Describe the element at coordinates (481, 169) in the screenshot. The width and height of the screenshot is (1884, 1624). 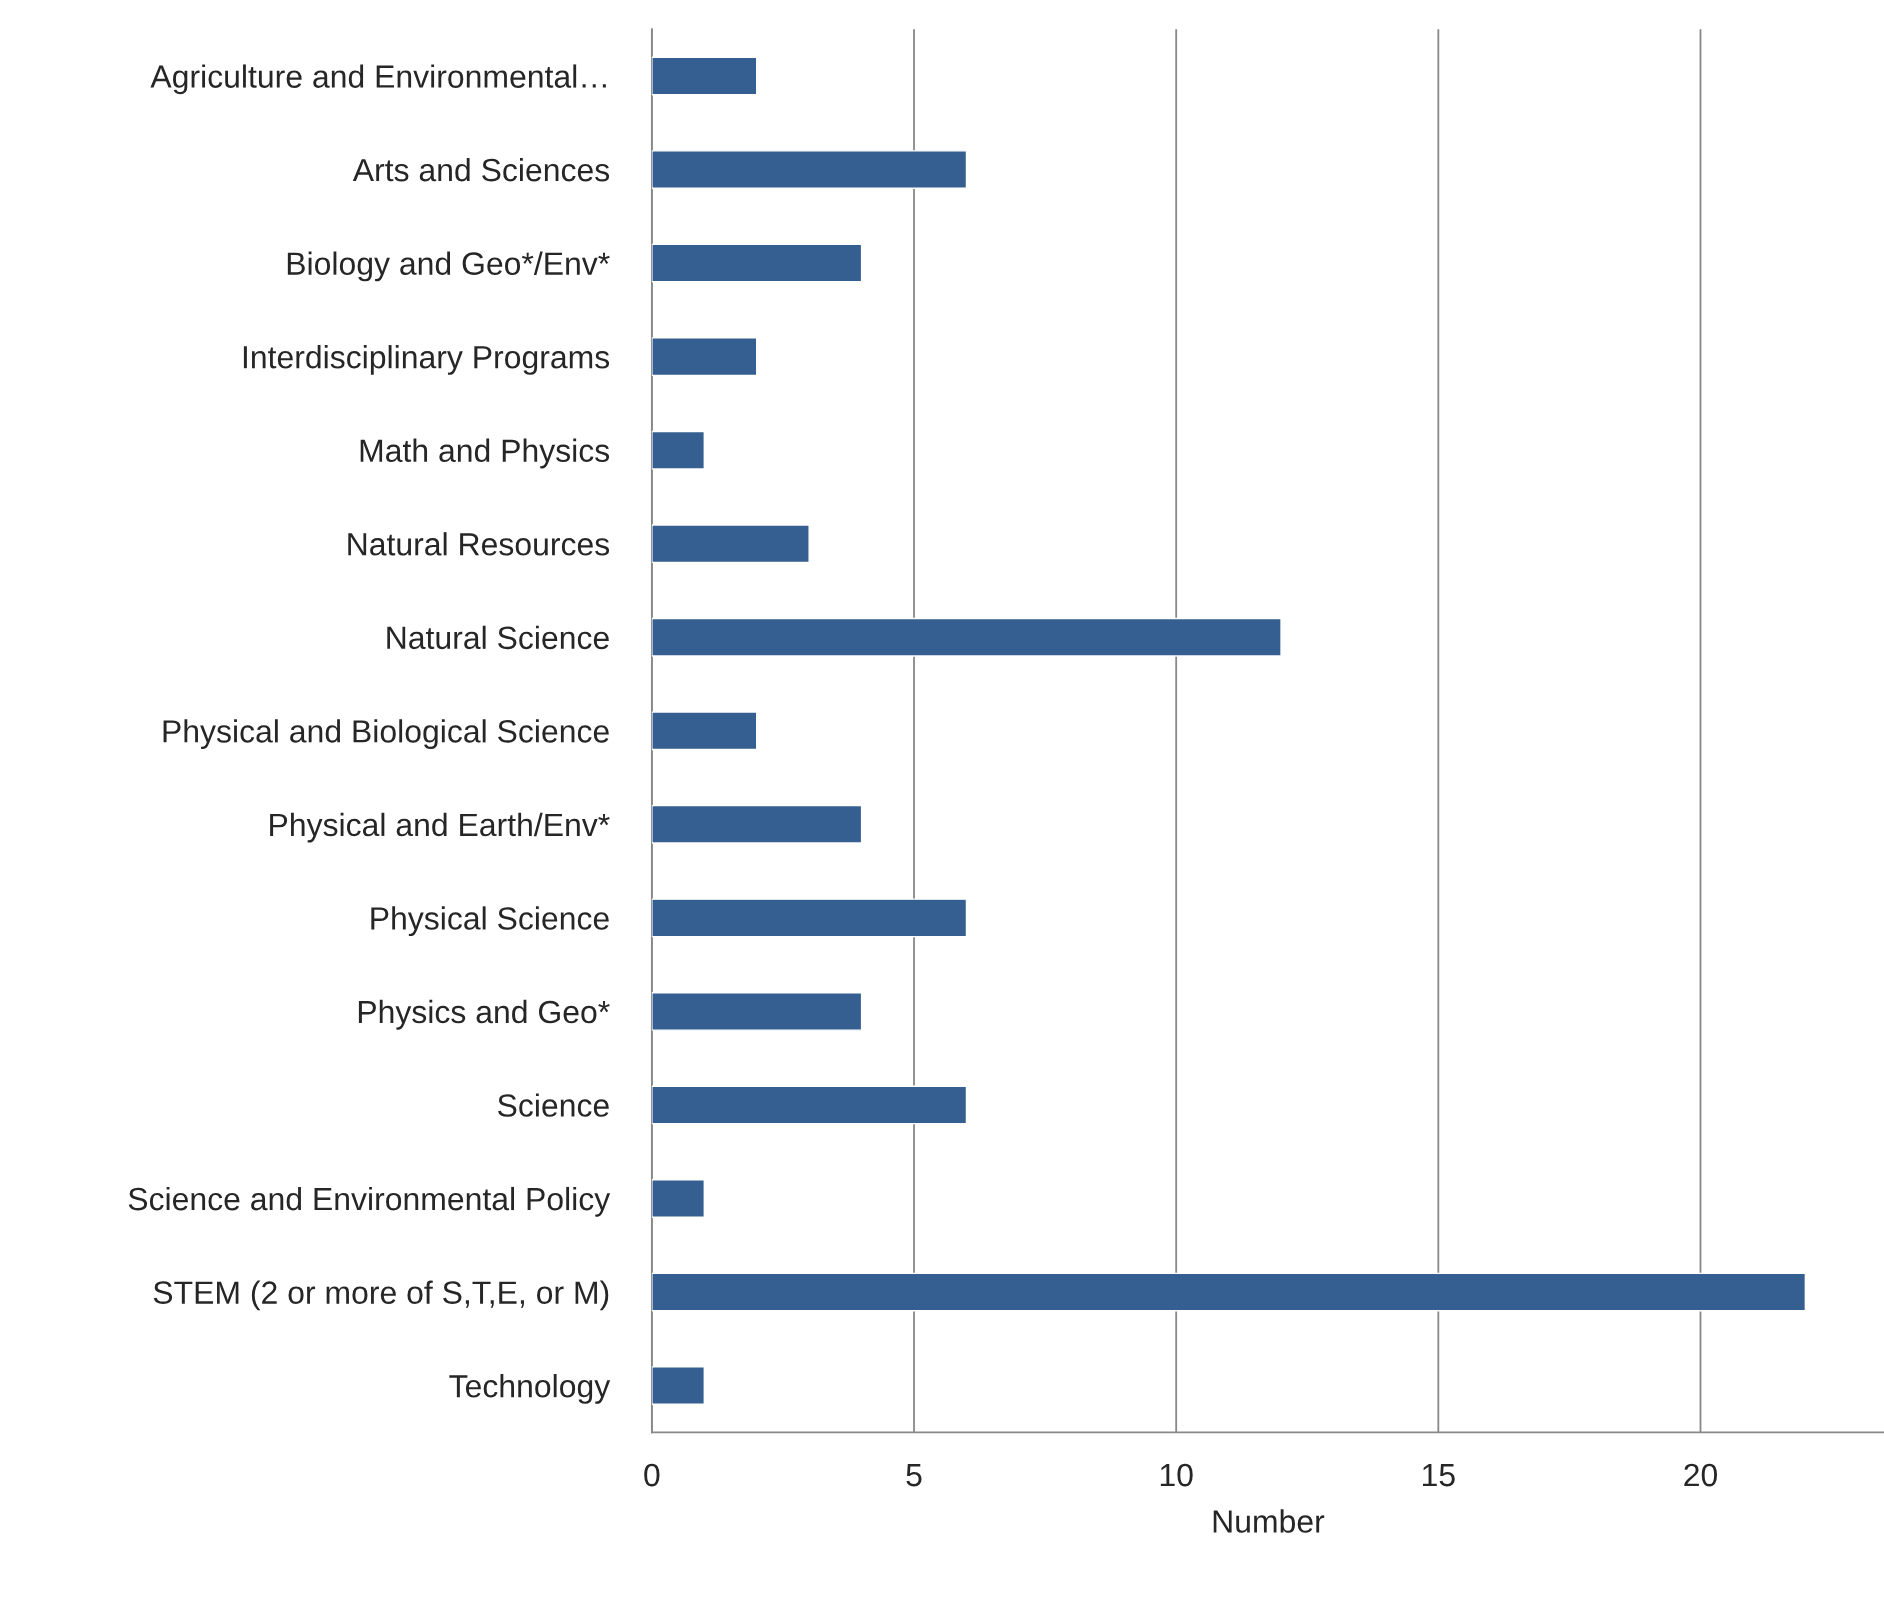
I see `y-tick-label: Arts and Sciences` at that location.